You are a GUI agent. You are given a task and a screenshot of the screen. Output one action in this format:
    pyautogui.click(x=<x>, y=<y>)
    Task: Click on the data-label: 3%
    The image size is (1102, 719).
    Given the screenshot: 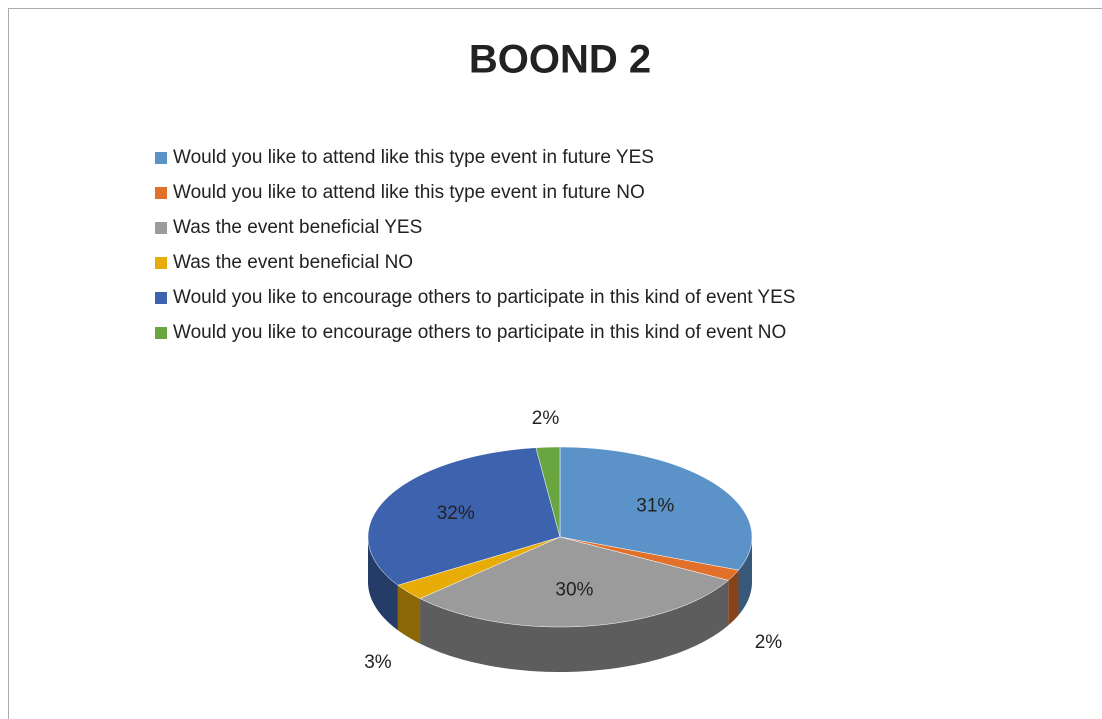 What is the action you would take?
    pyautogui.click(x=378, y=662)
    